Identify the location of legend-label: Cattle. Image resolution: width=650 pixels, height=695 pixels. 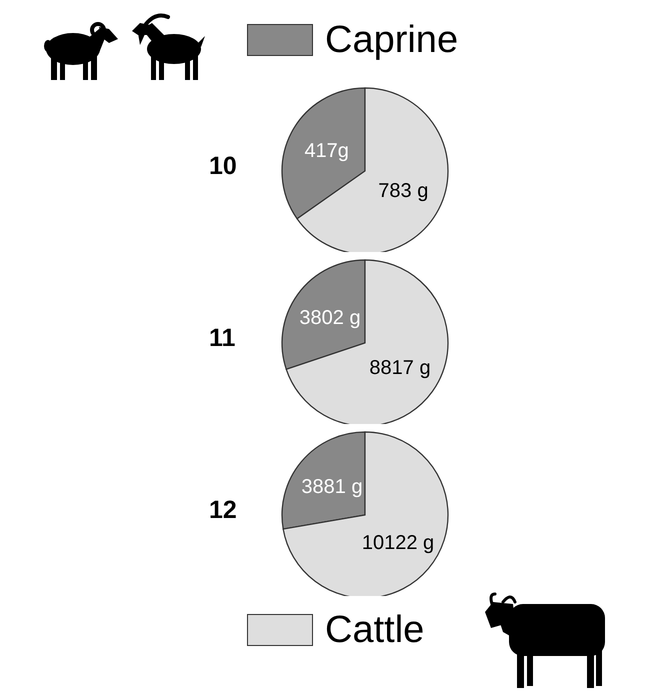
(374, 630).